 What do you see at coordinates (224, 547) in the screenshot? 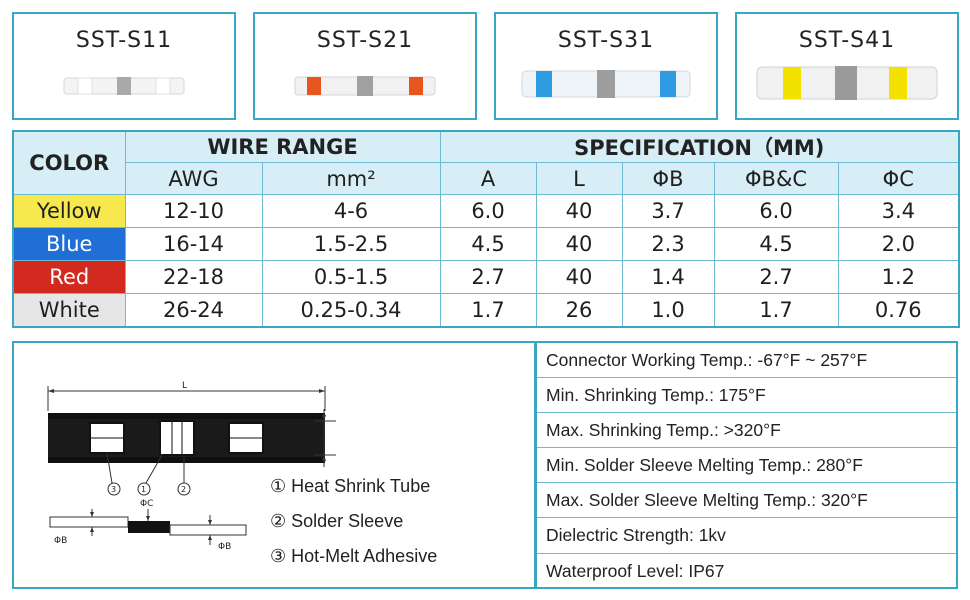
I see `phi-b-right-label: ΦB` at bounding box center [224, 547].